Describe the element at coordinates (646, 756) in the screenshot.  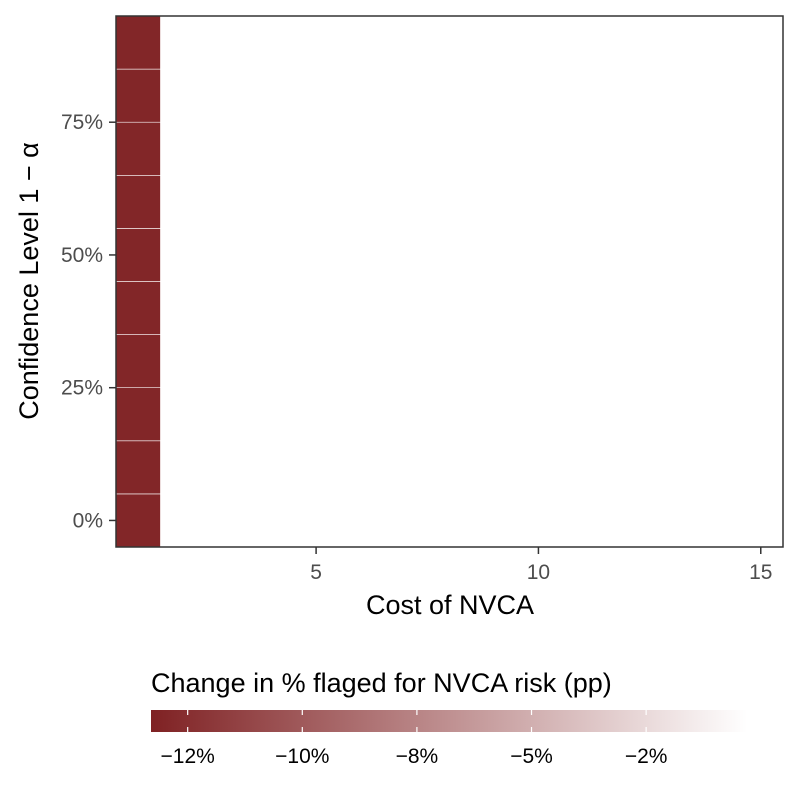
I see `legend-tick-label: −2%` at that location.